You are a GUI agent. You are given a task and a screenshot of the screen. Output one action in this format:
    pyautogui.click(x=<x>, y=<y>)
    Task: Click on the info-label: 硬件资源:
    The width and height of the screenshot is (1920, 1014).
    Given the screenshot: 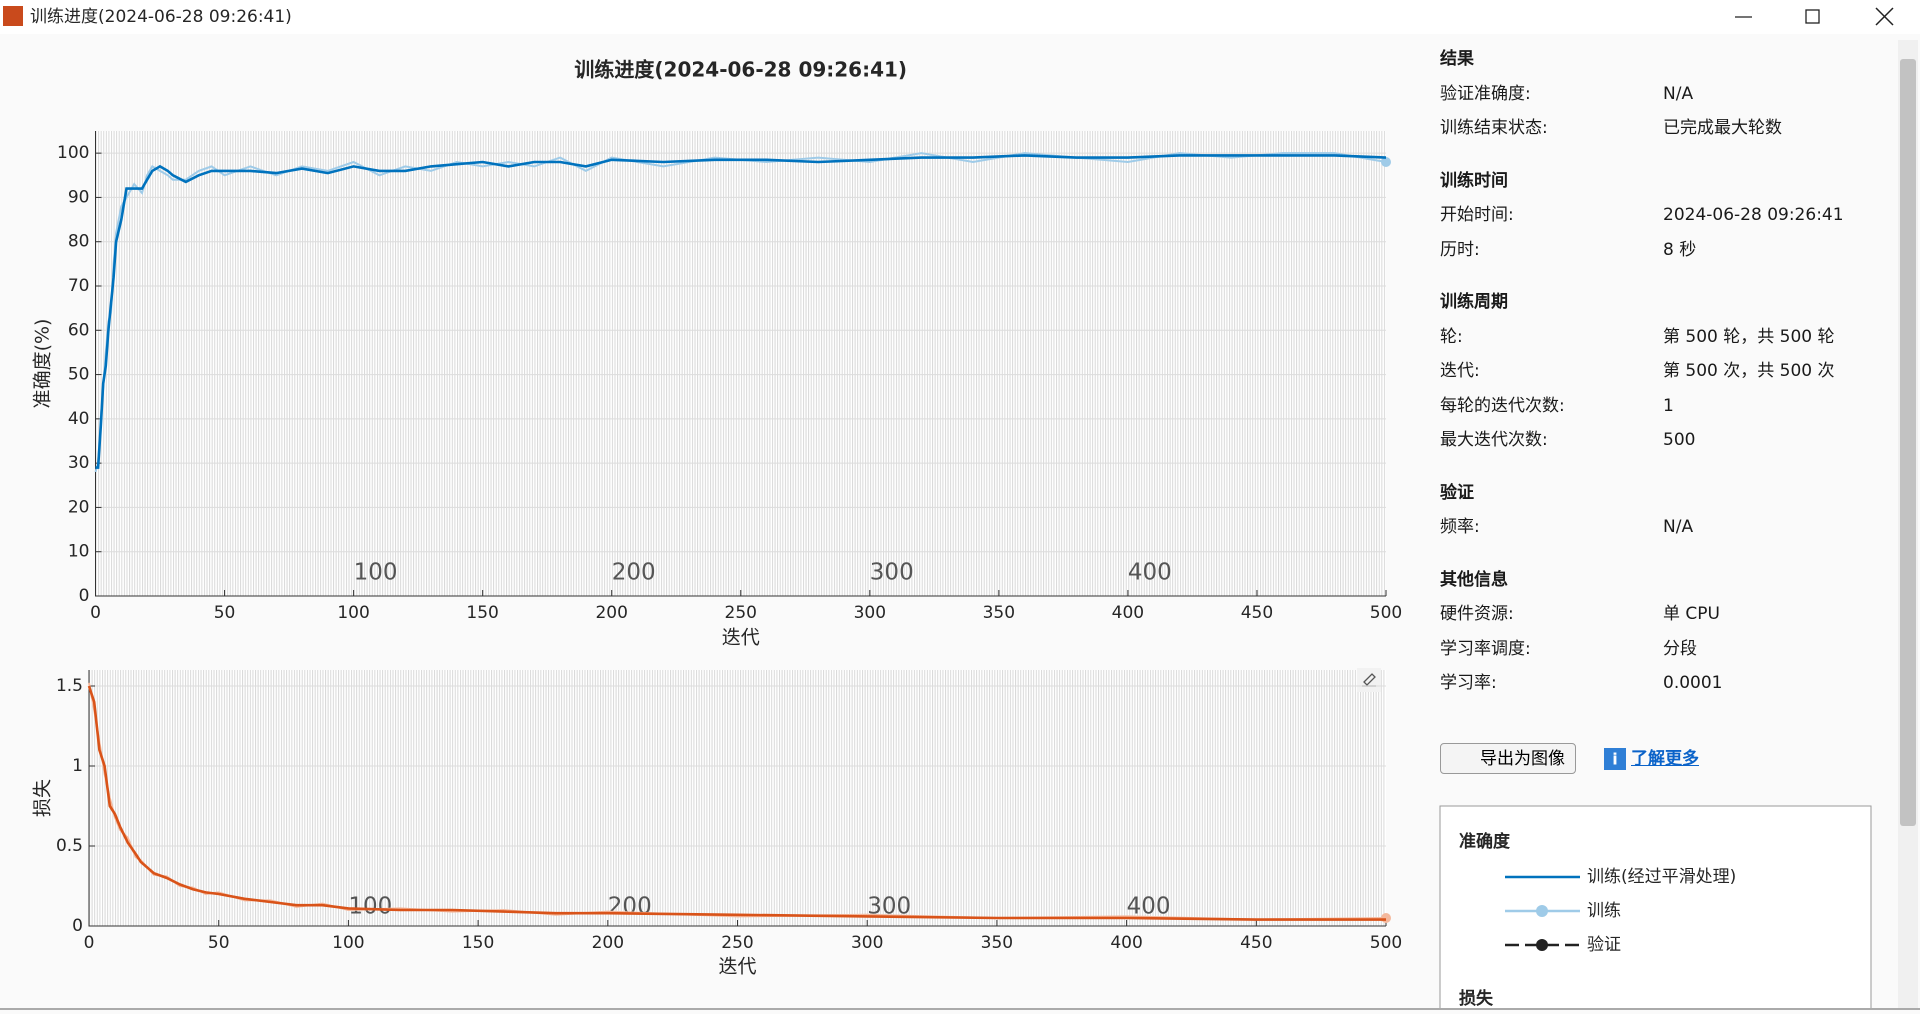 What is the action you would take?
    pyautogui.click(x=1477, y=614)
    